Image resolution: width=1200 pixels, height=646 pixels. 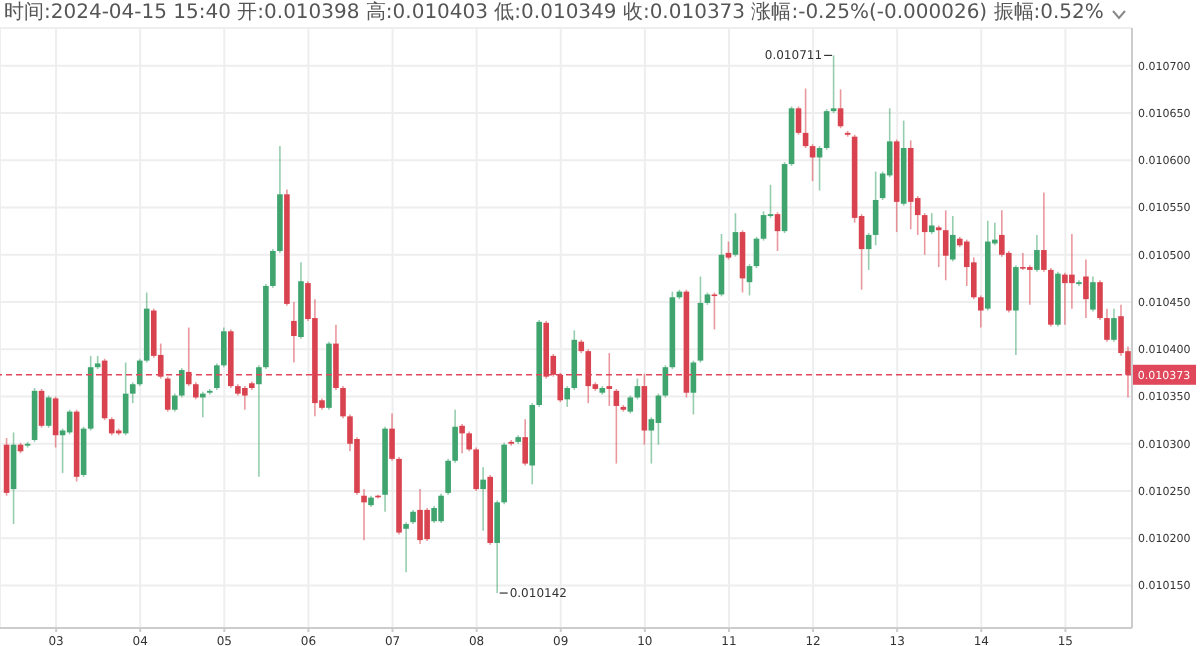 What do you see at coordinates (554, 14) in the screenshot?
I see `chart-title: 时间:2024-04-15 15:40 开:0.010398 高:0.010403 低:0.010349 收:0.010373 涨幅:-0.25%(-0.000026) 振幅:0.52%` at bounding box center [554, 14].